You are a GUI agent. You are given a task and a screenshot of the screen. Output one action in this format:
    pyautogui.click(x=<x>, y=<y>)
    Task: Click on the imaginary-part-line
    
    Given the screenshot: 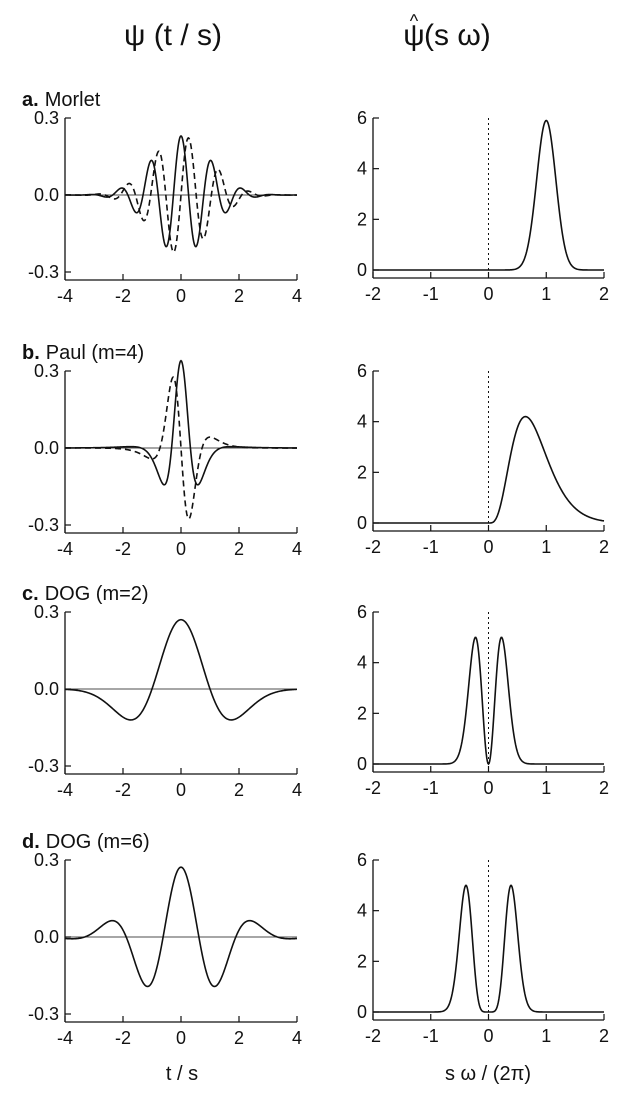 What is the action you would take?
    pyautogui.click(x=181, y=195)
    